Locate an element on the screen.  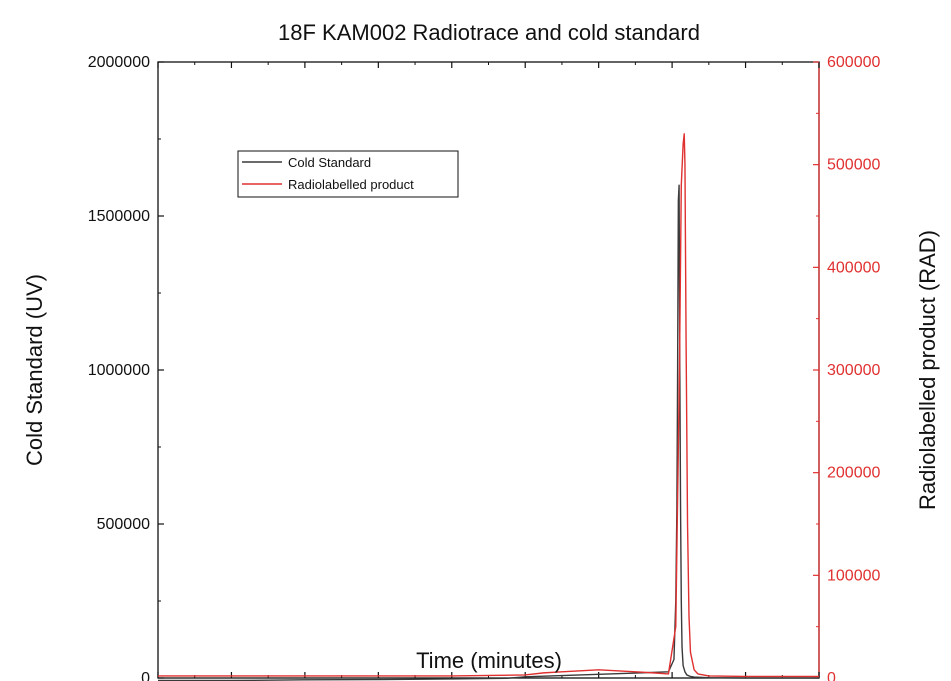
x-axis-label: Time (minutes) is located at coordinates (489, 660).